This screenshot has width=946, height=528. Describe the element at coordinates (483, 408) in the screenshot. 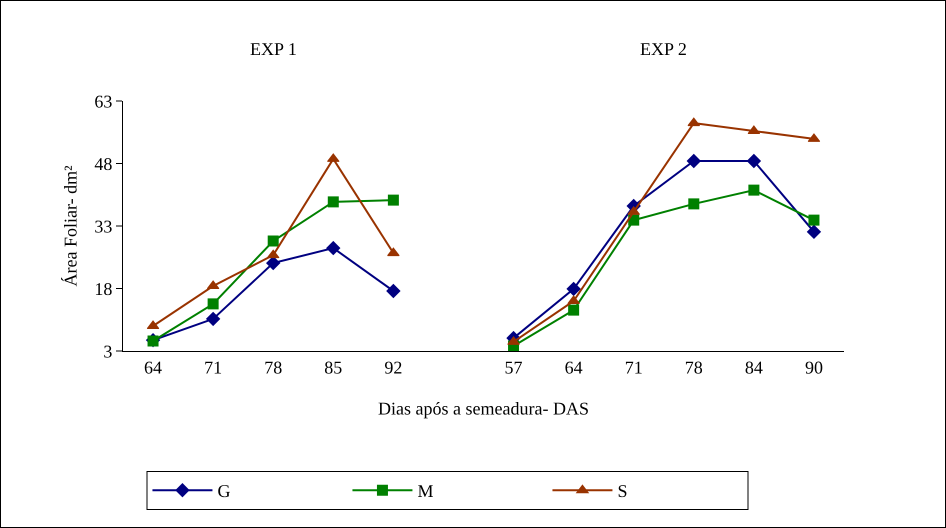

I see `x-axis-title: Dias após a semeadura- DAS` at that location.